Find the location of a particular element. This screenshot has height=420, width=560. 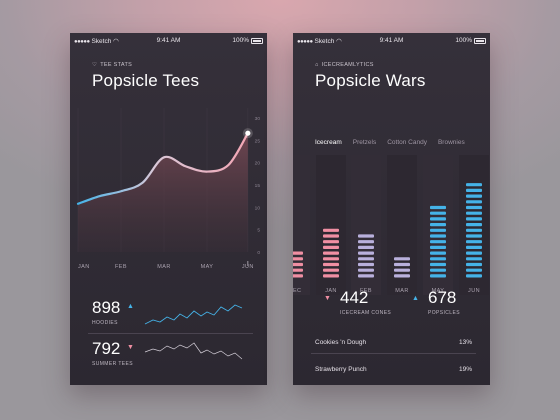

arrow-down-icon: ▼ is located at coordinates (327, 298).